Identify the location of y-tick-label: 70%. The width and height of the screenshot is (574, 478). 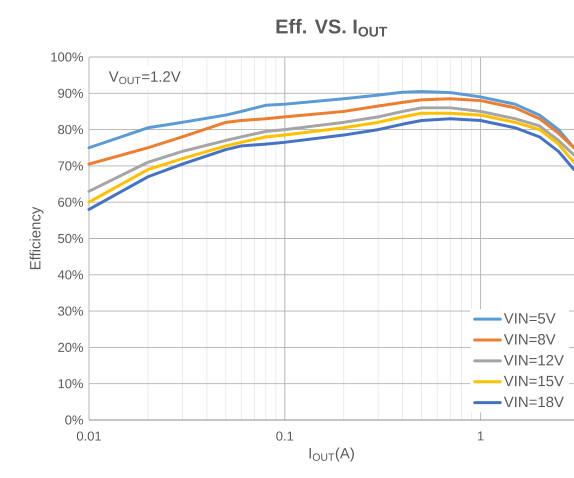
(71, 165).